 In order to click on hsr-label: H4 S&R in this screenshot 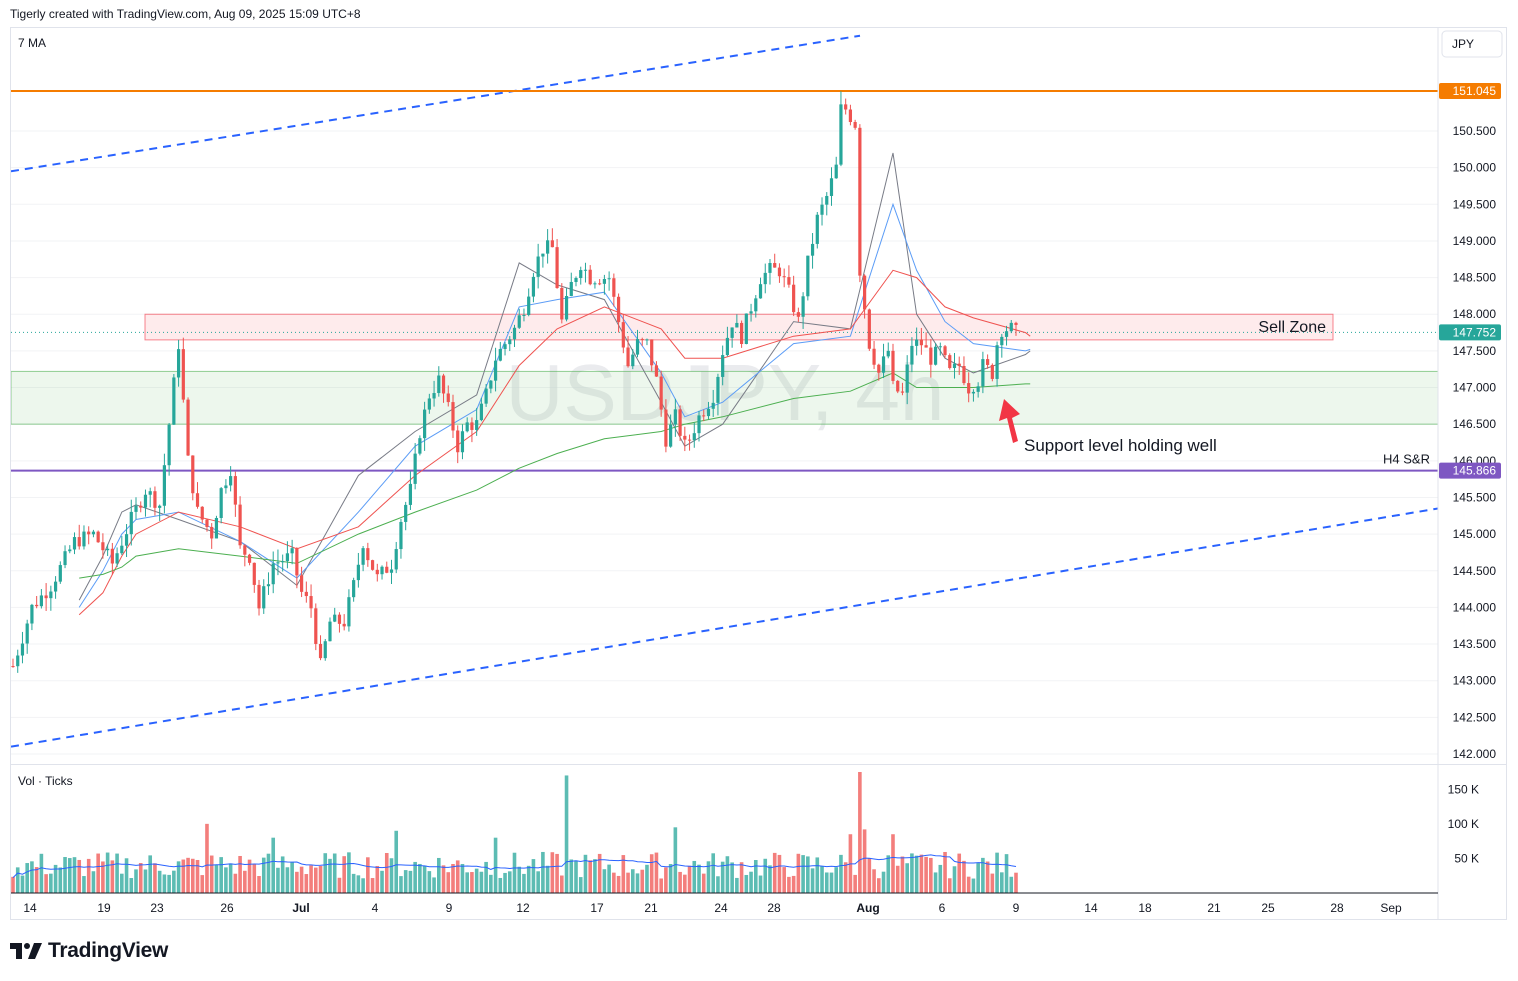, I will do `click(1406, 459)`.